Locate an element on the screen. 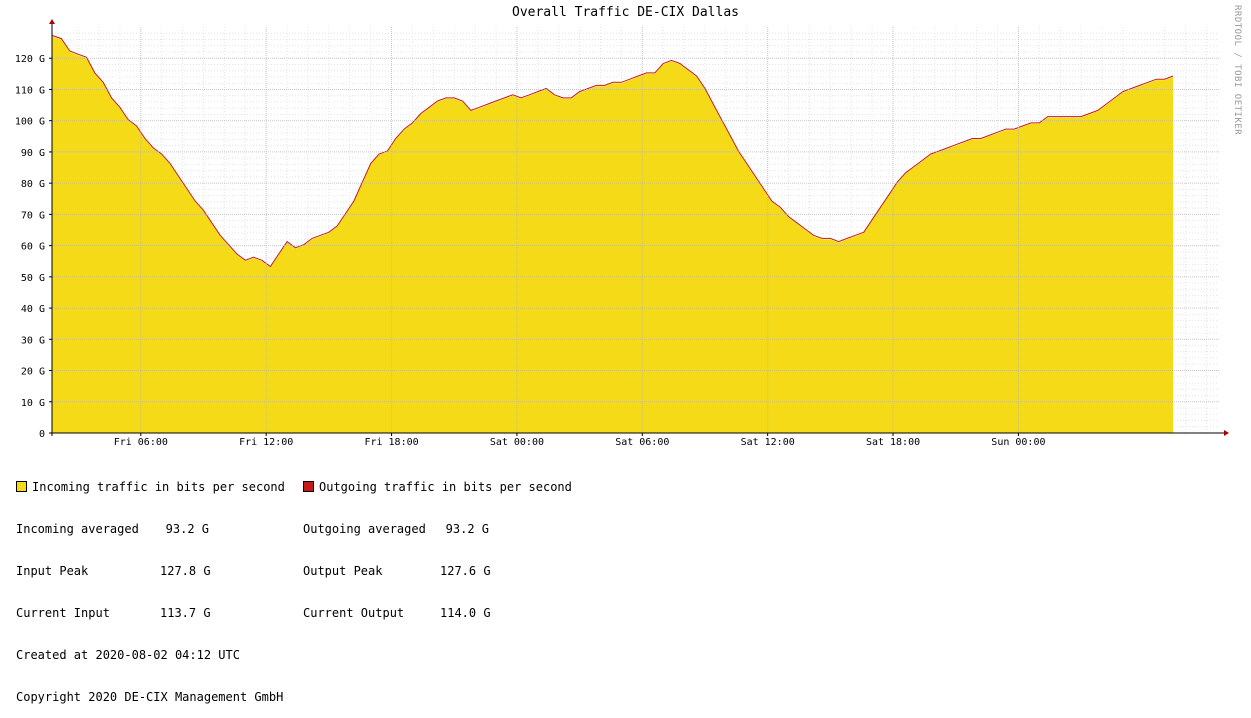  y-tick-label: 100 G is located at coordinates (30, 122).